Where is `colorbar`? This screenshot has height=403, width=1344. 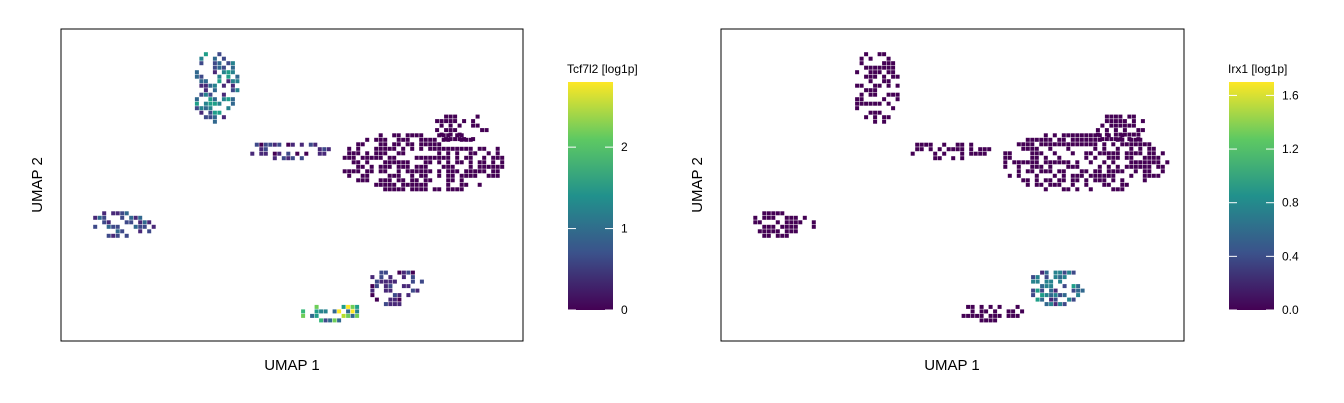
colorbar is located at coordinates (590, 196).